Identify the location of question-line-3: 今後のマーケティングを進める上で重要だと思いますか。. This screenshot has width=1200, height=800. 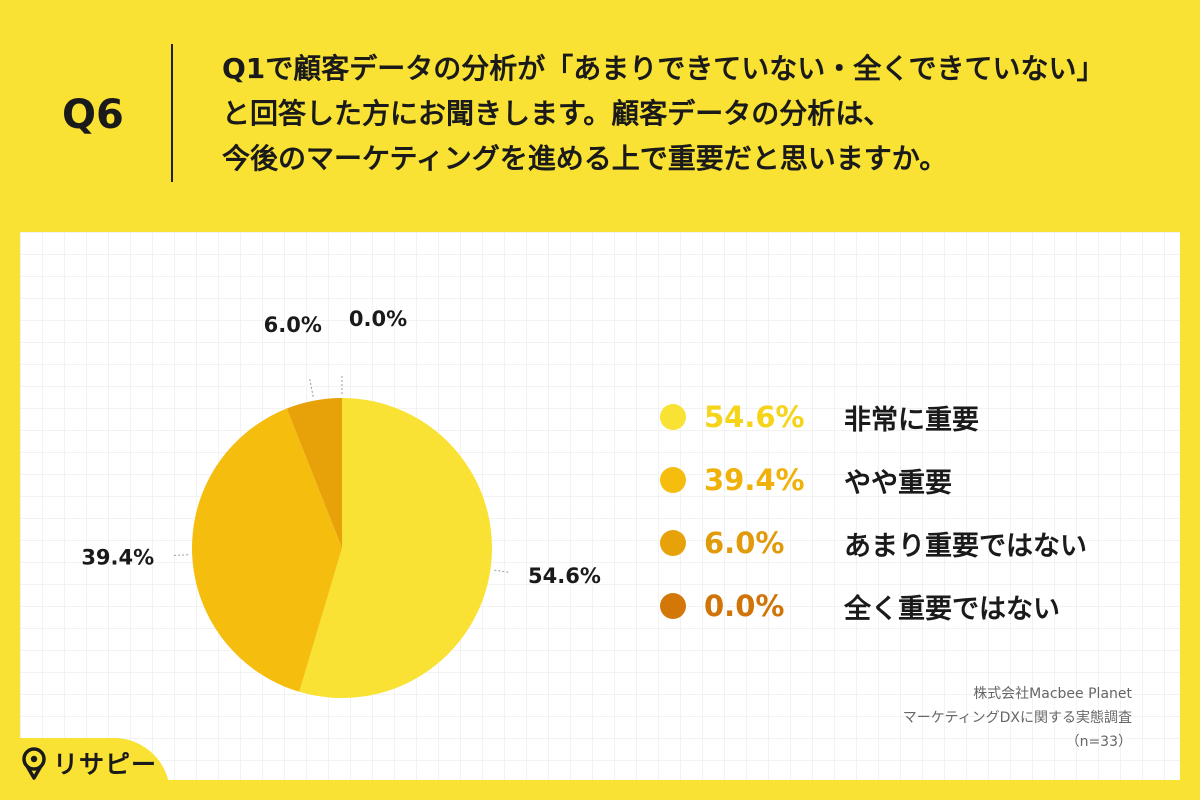
(585, 158).